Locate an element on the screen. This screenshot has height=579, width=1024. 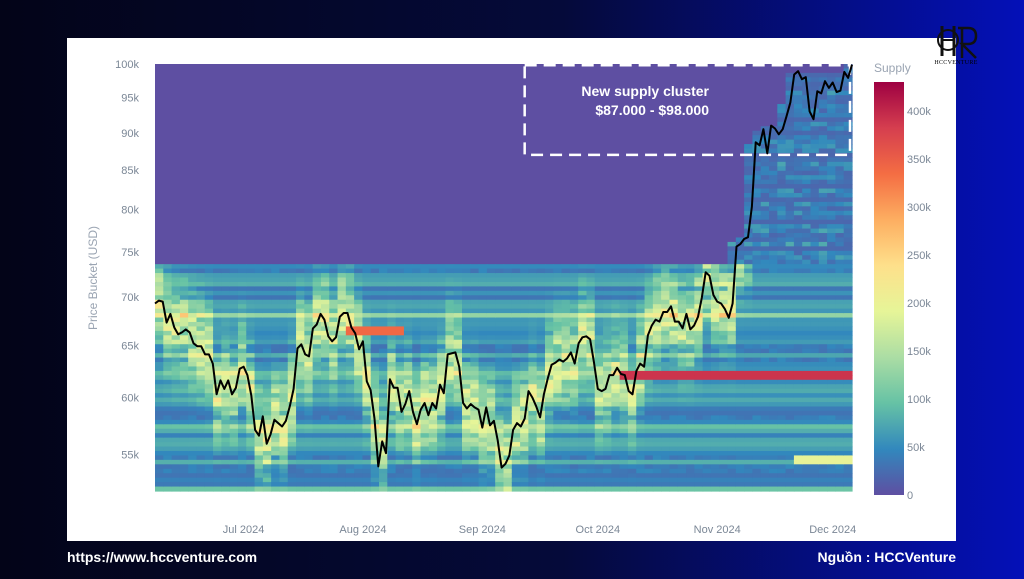
colorbar-tick-label: 0 is located at coordinates (910, 496).